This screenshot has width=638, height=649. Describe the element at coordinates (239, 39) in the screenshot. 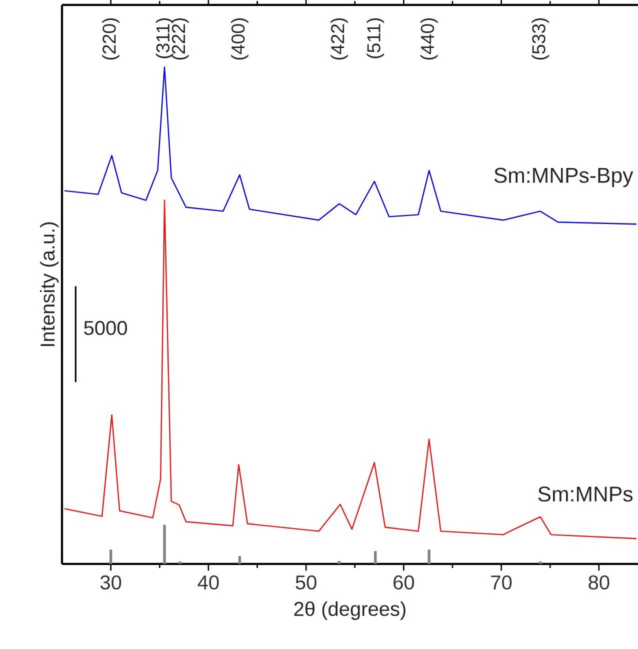

I see `text: (400)` at that location.